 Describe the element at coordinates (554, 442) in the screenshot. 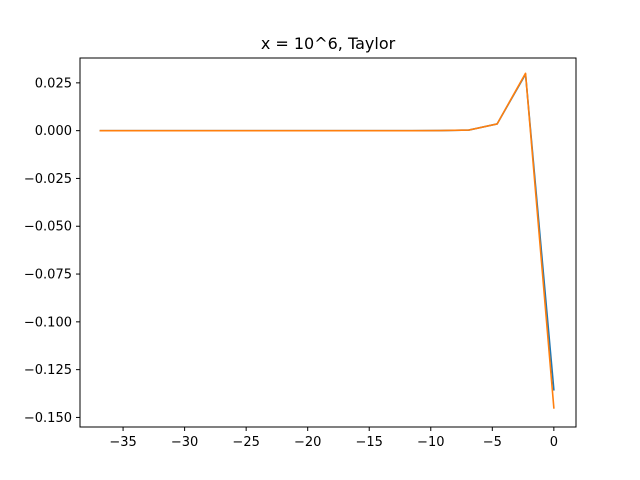

I see `x-tick-label: 0` at that location.